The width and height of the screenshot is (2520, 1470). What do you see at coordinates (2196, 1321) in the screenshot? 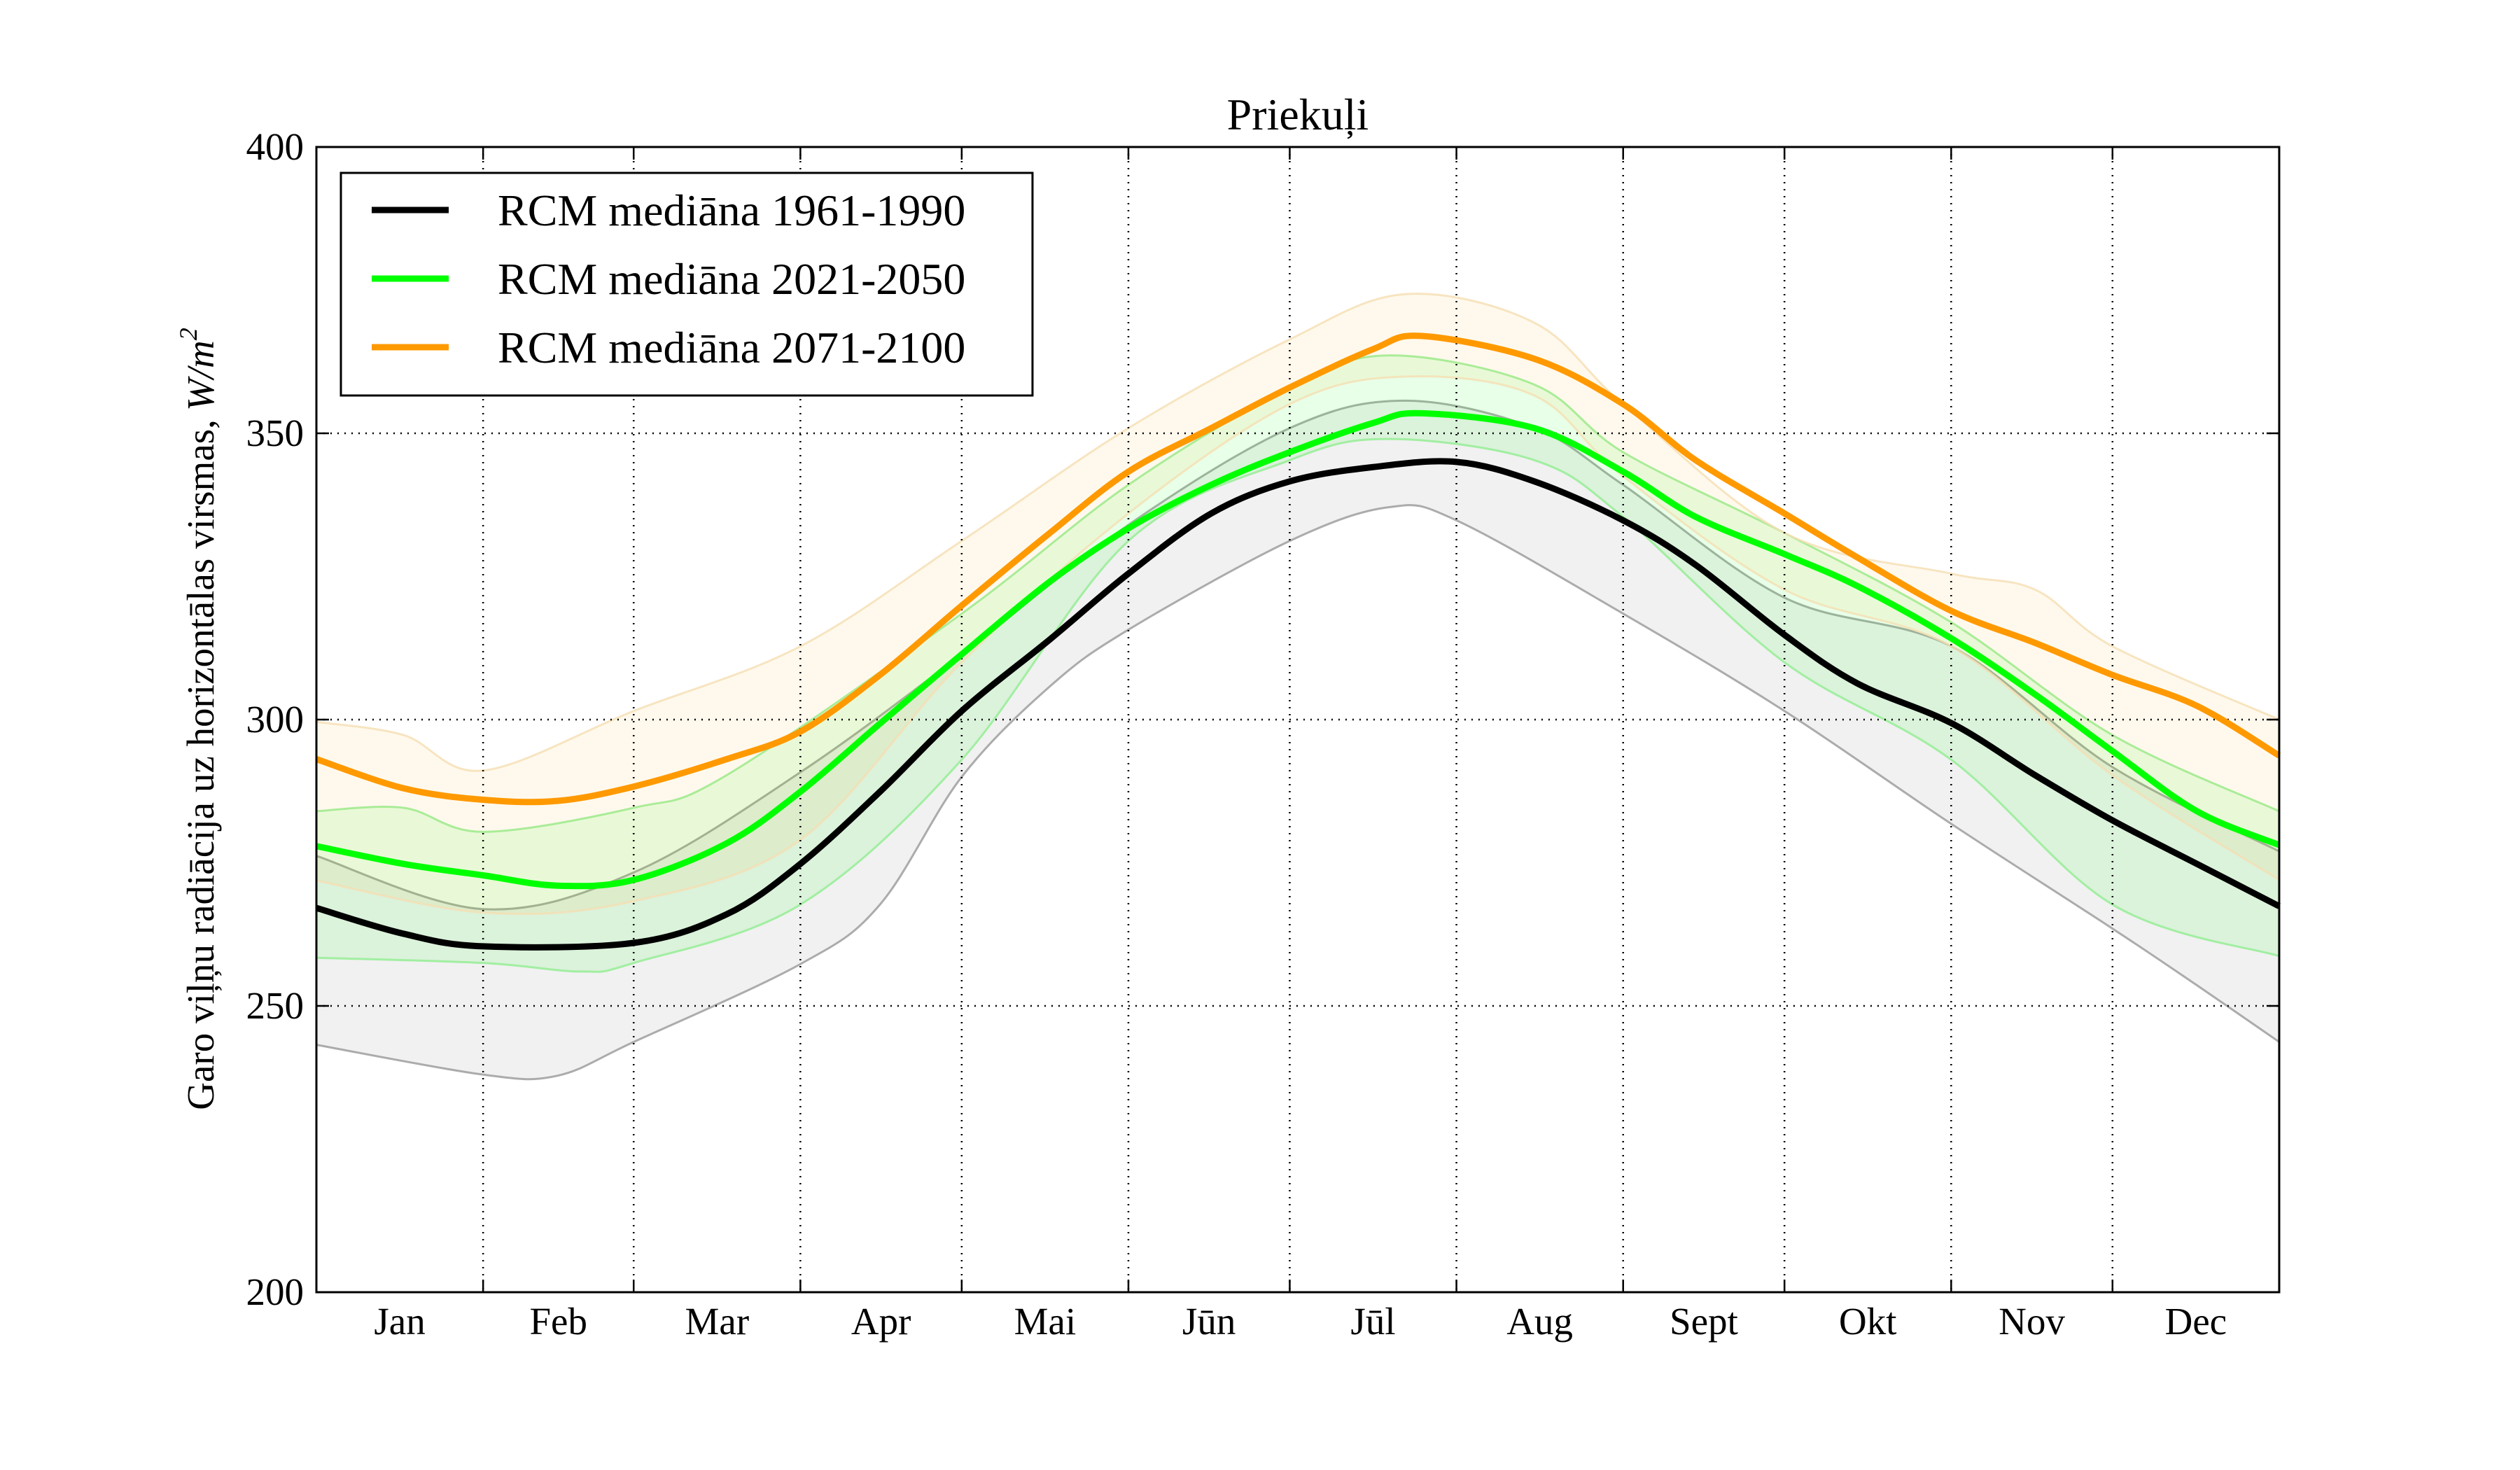
I see `x-tick-label: Dec` at bounding box center [2196, 1321].